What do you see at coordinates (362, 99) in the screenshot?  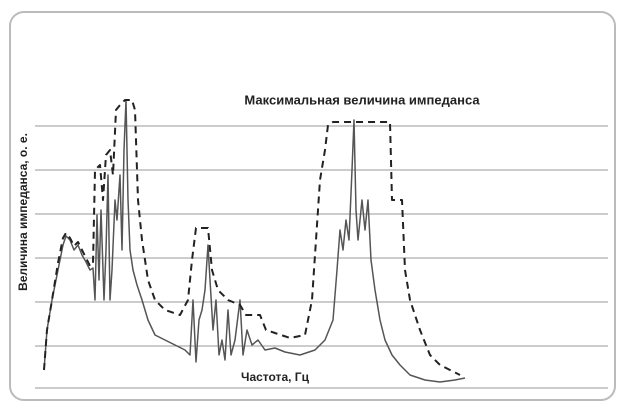 I see `chart-title: Максимальная величина импеданса` at bounding box center [362, 99].